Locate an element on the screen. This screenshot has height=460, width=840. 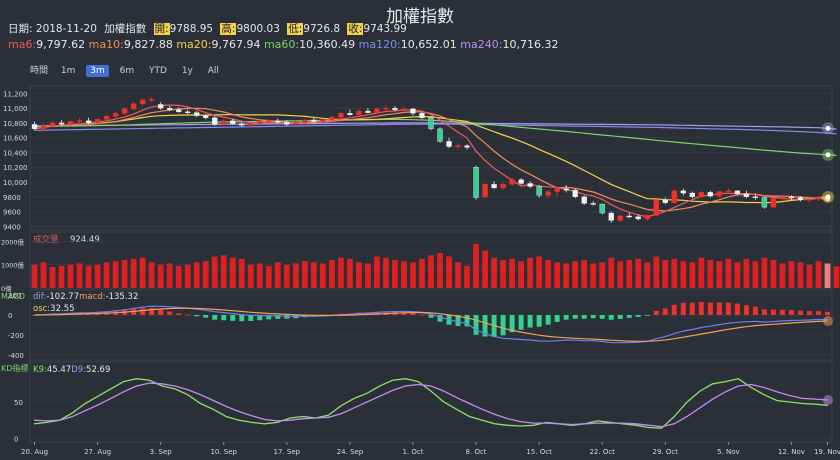
price-y-tick: 11,000 is located at coordinates (15, 109).